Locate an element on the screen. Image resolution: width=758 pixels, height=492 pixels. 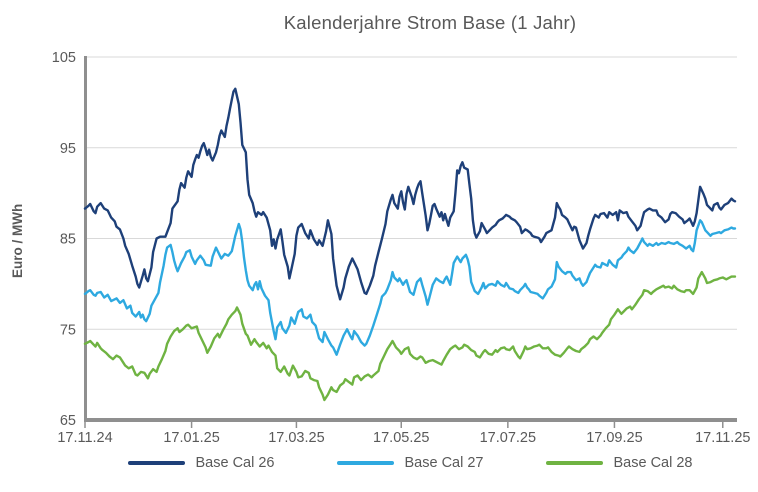
x-tick-label-17.11.25: 17.11.25 is located at coordinates (722, 438).